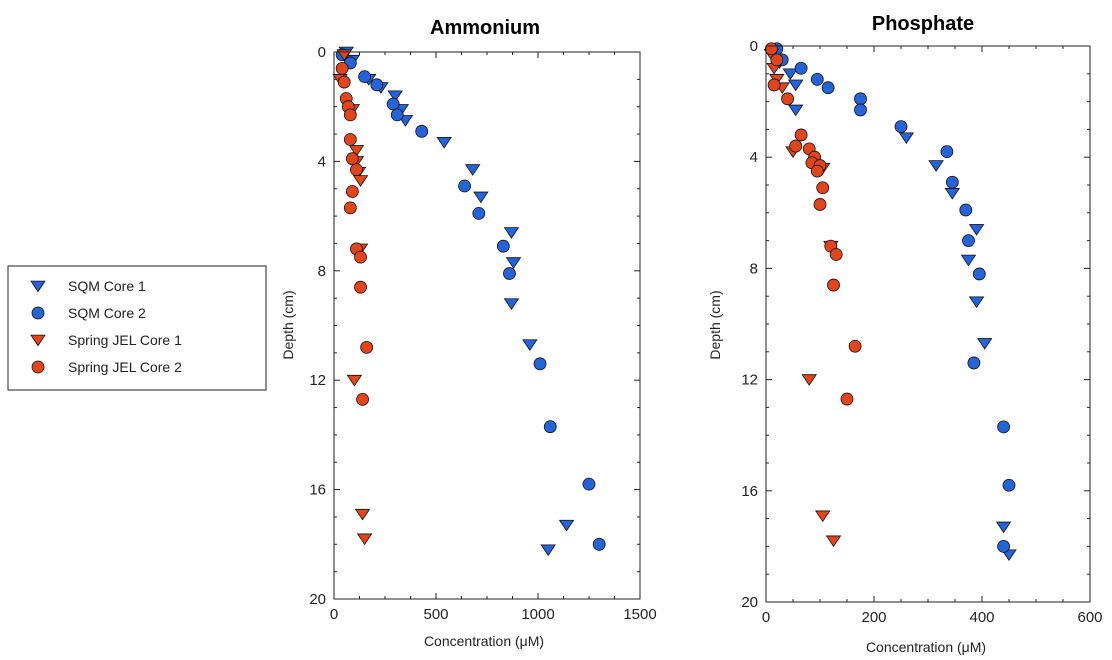 The height and width of the screenshot is (660, 1112). I want to click on x-tick-label: 400, so click(981, 617).